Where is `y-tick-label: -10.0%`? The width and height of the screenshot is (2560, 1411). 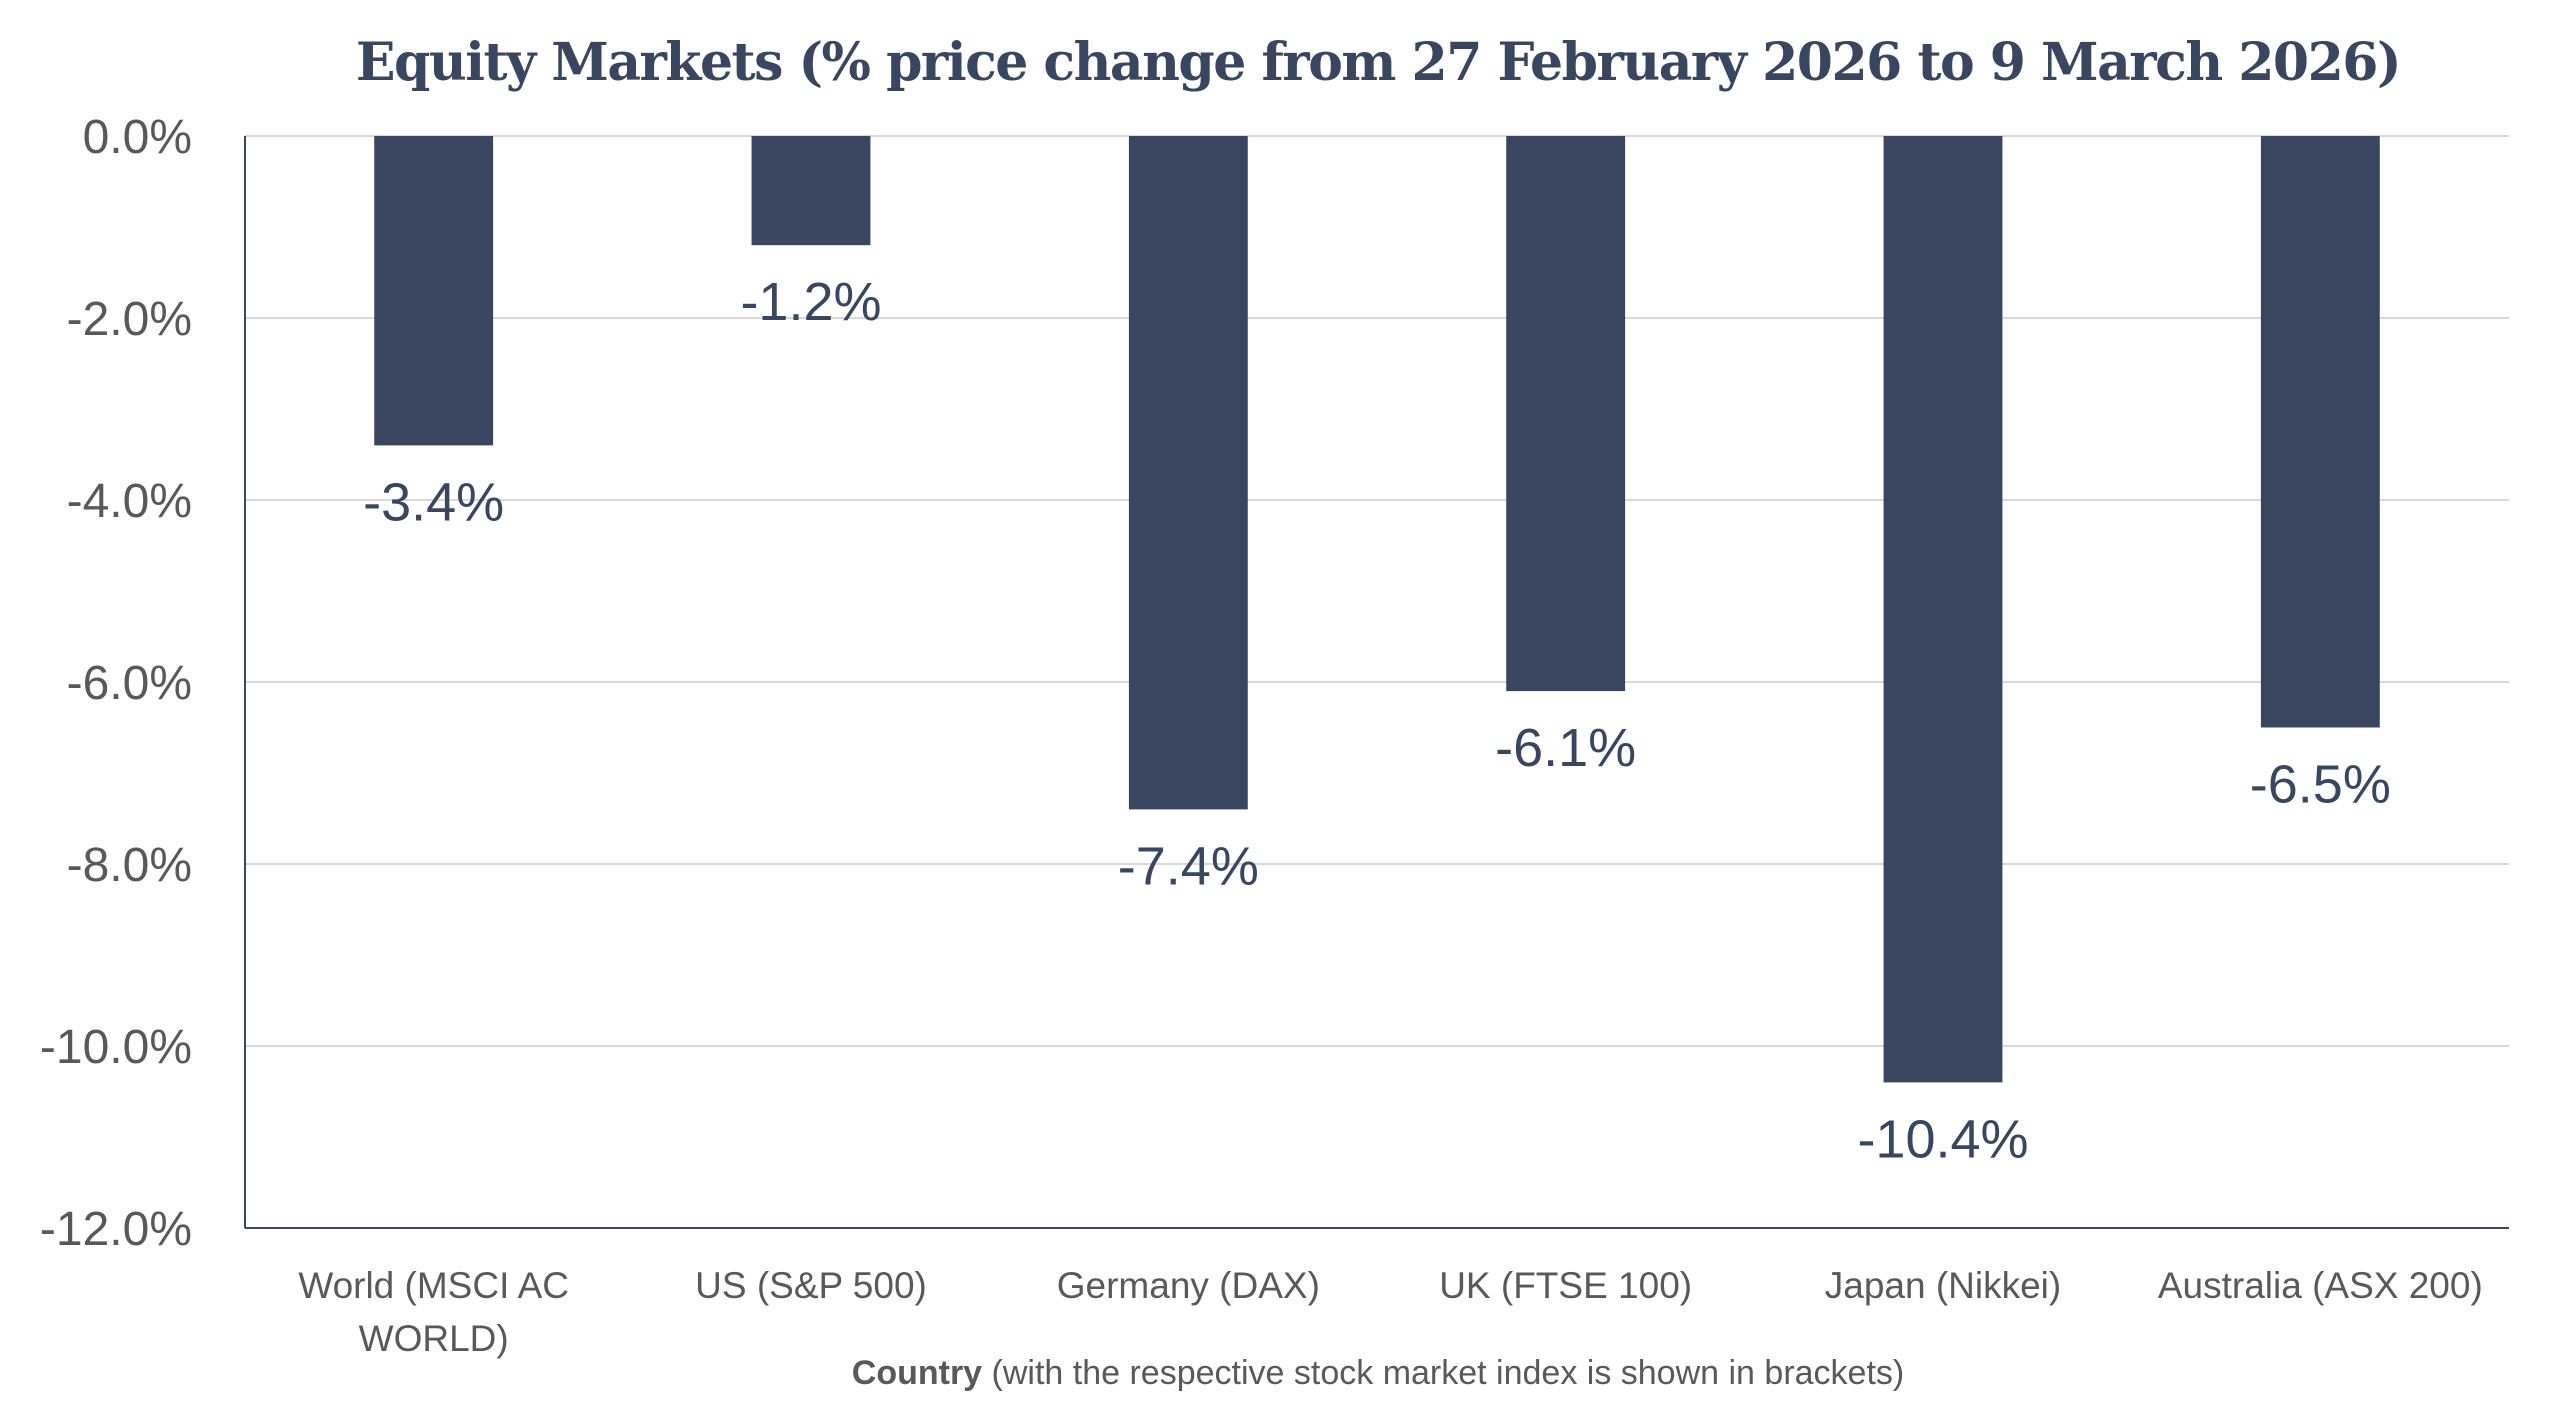
y-tick-label: -10.0% is located at coordinates (116, 1047).